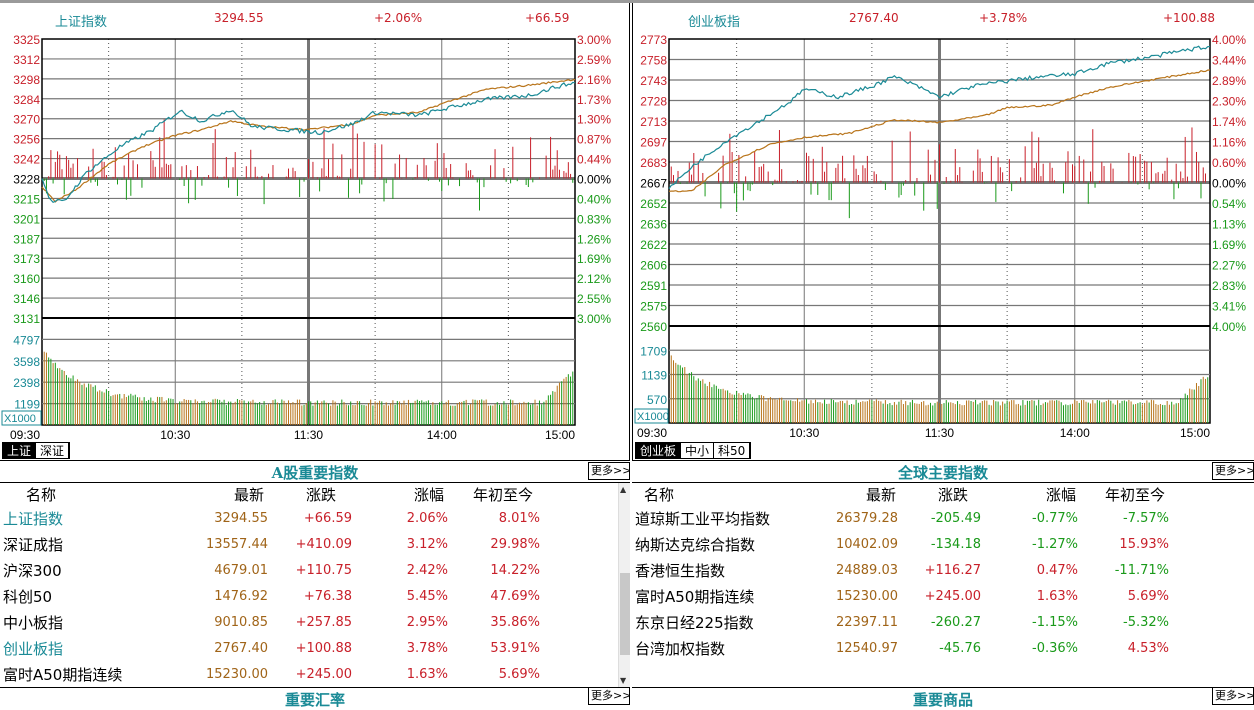  I want to click on chart-tab: 创业板, so click(659, 450).